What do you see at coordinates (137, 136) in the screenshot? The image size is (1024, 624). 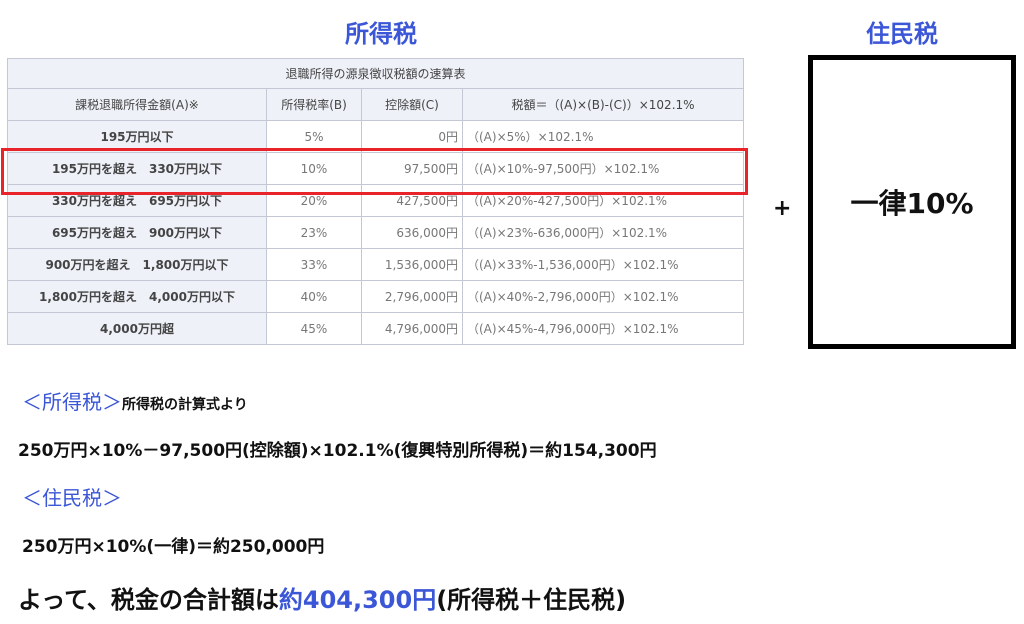 I see `table-cell: 195万円以下` at bounding box center [137, 136].